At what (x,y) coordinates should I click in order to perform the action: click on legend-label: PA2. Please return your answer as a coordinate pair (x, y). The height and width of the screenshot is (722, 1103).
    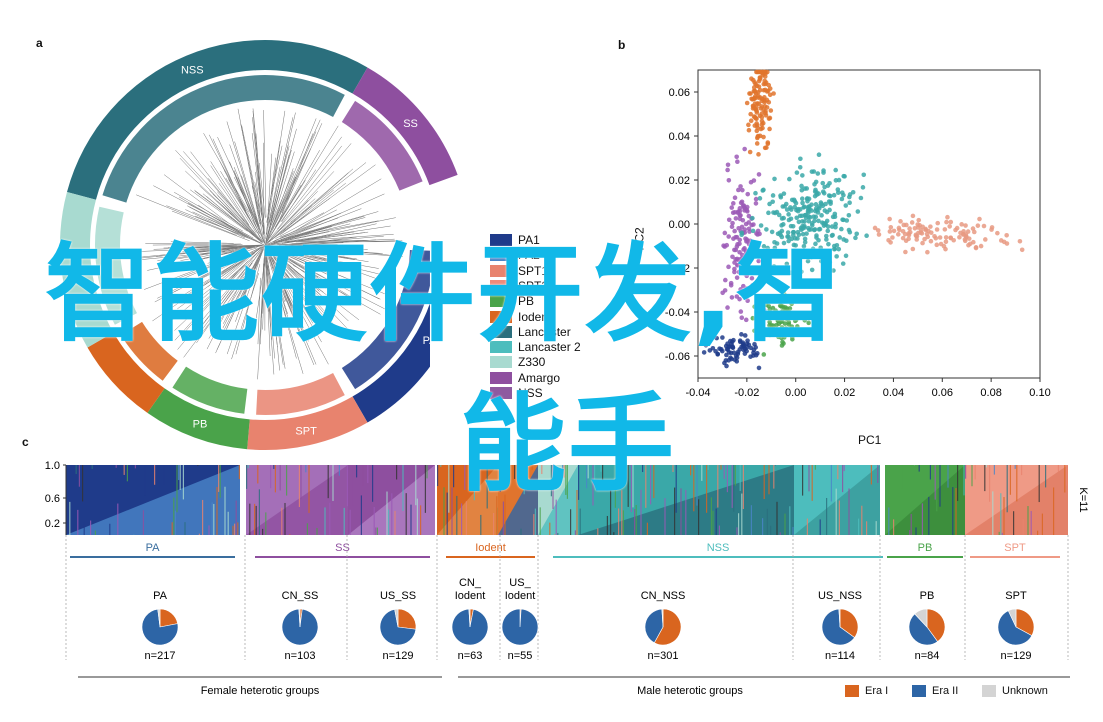
    Looking at the image, I should click on (529, 255).